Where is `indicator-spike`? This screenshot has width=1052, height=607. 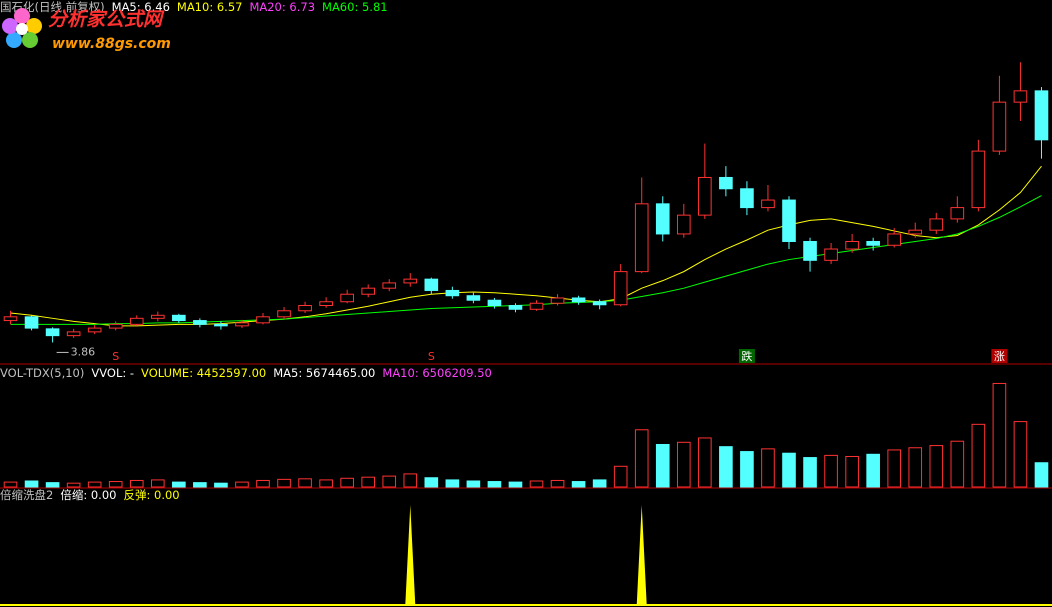
indicator-spike is located at coordinates (641, 555).